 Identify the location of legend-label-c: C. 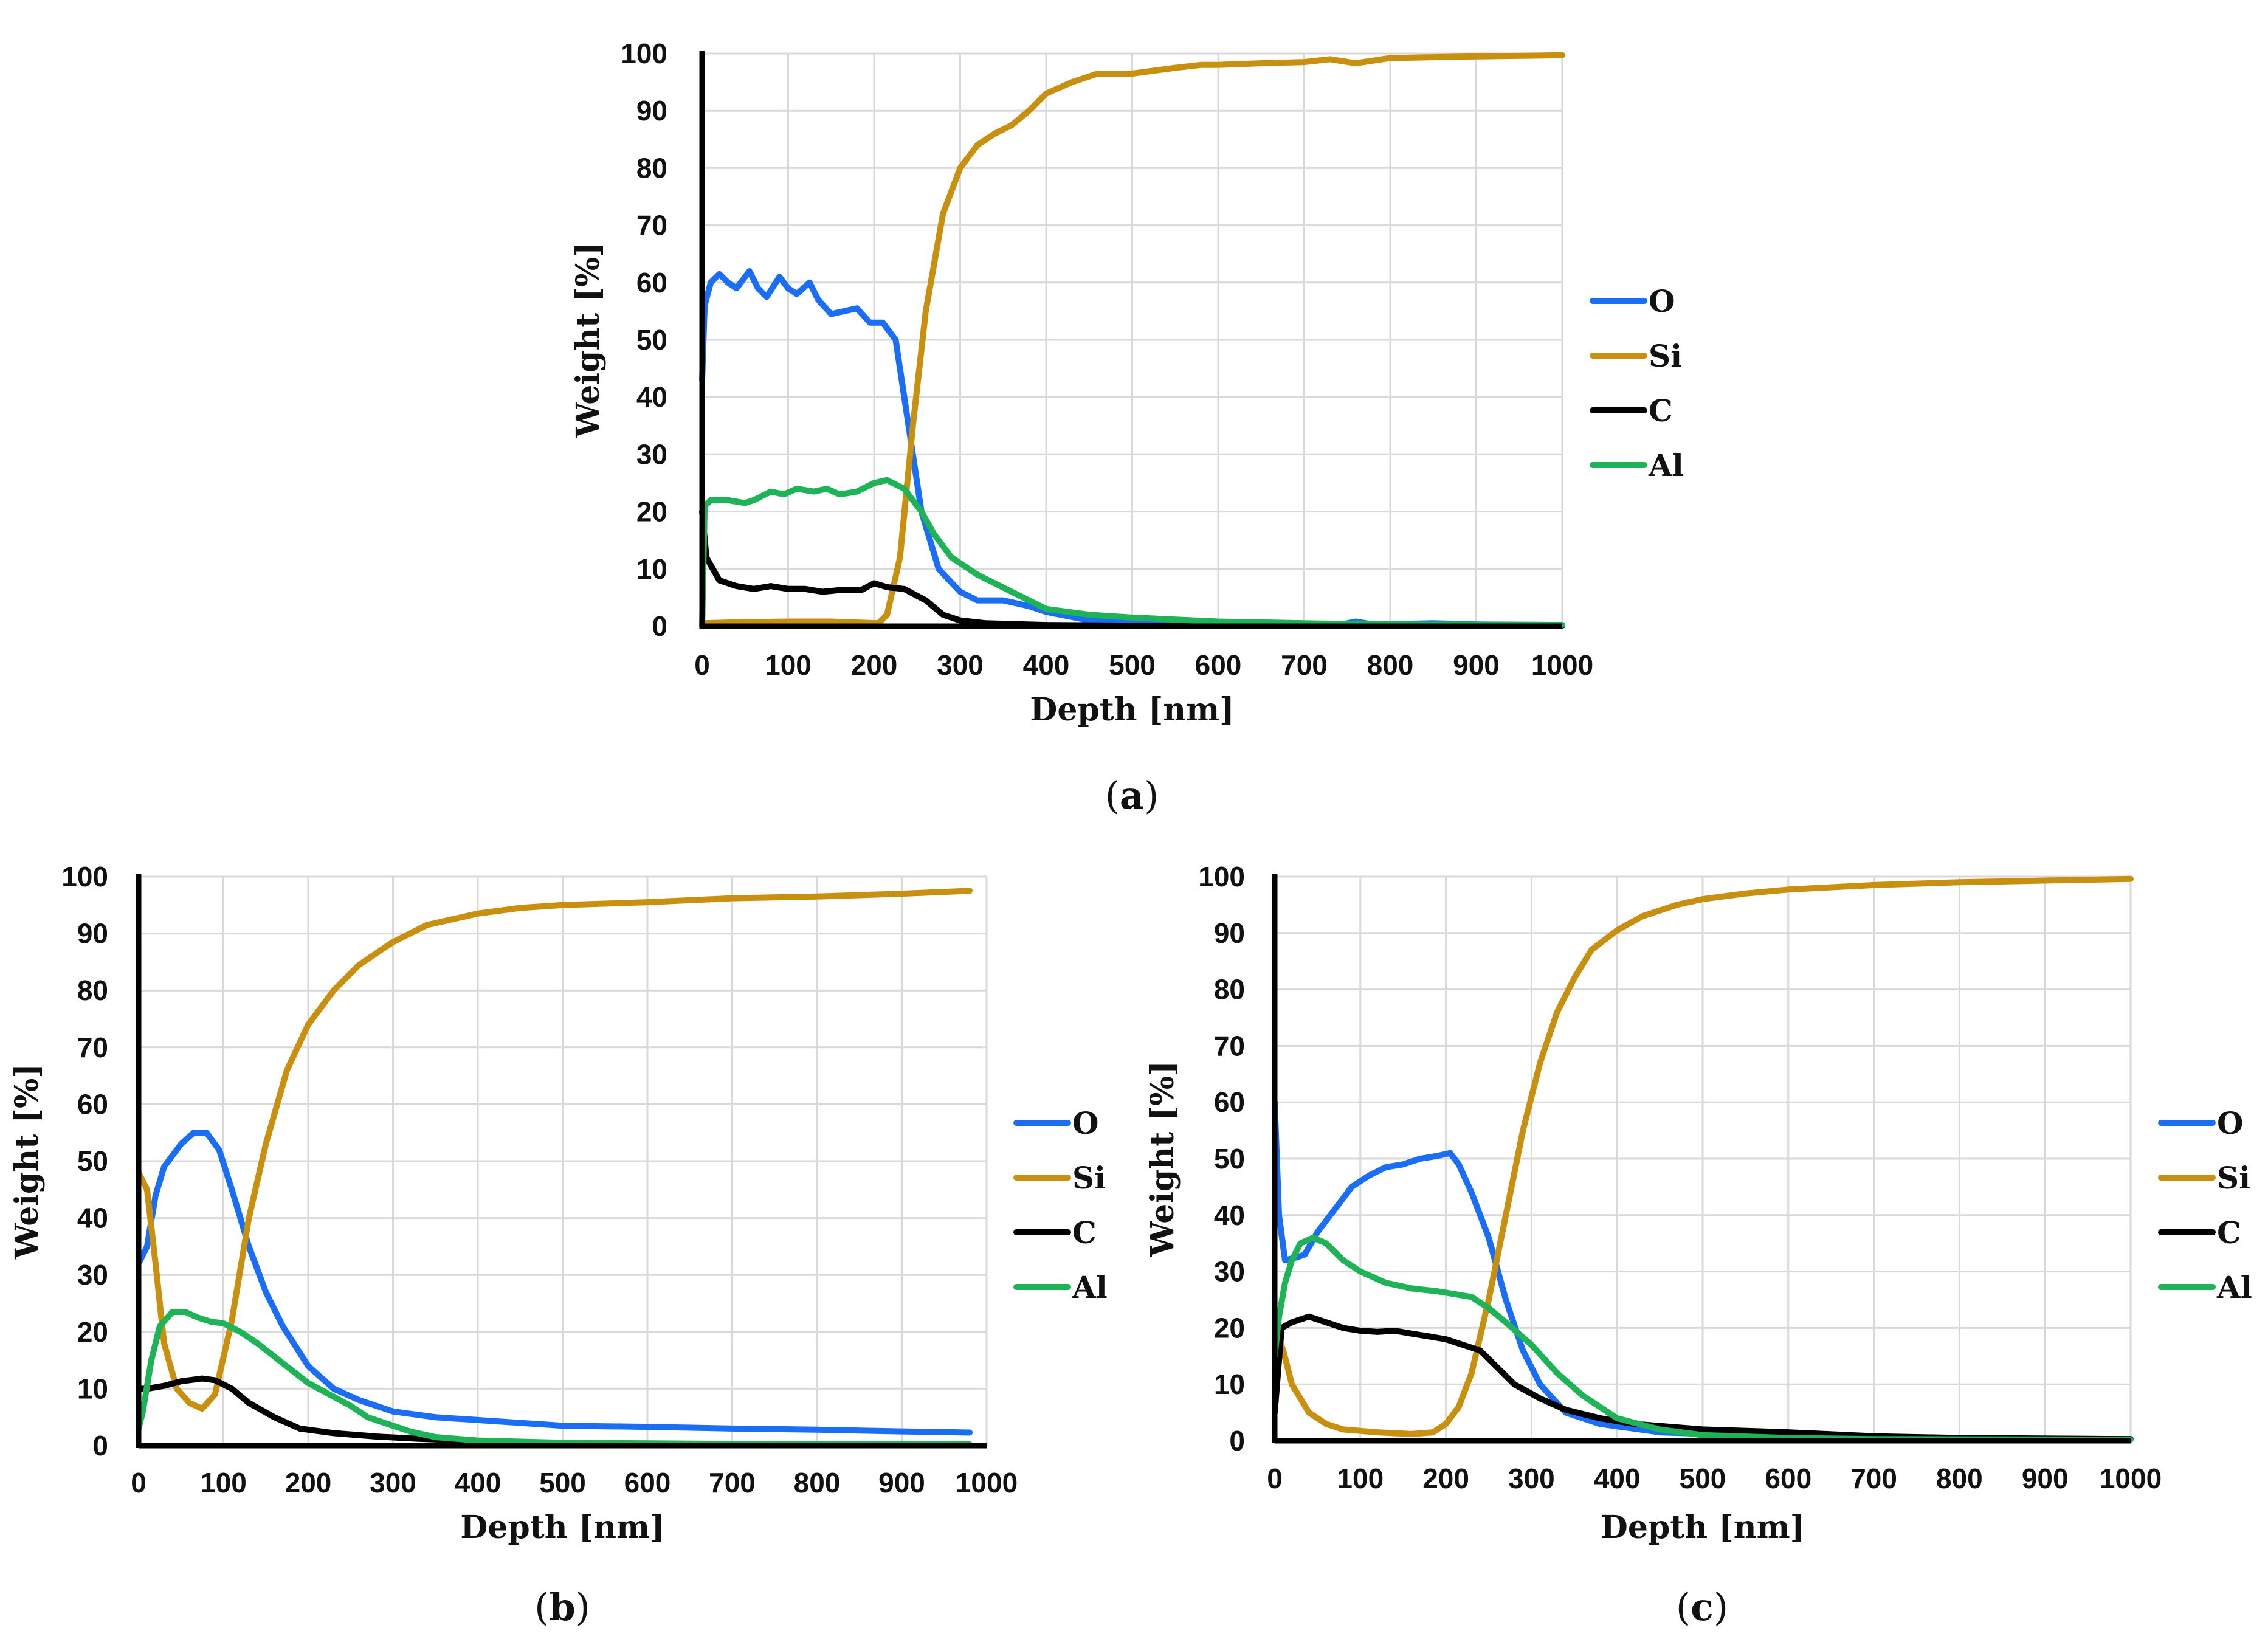
(1661, 411).